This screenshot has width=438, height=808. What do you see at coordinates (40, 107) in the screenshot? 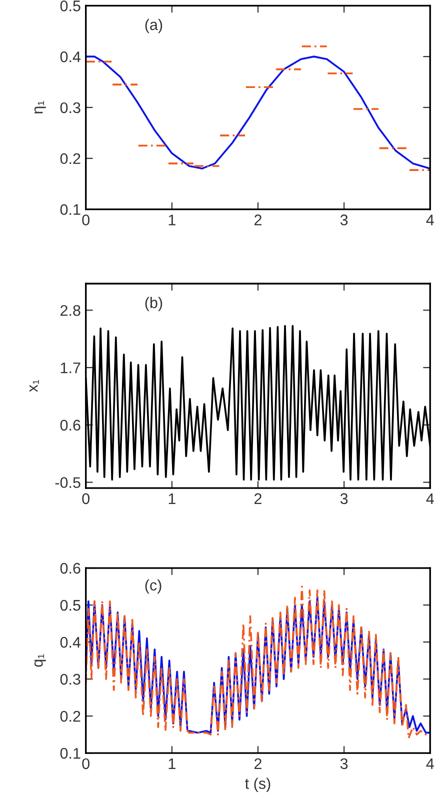
I see `y-axis-title: η₁` at bounding box center [40, 107].